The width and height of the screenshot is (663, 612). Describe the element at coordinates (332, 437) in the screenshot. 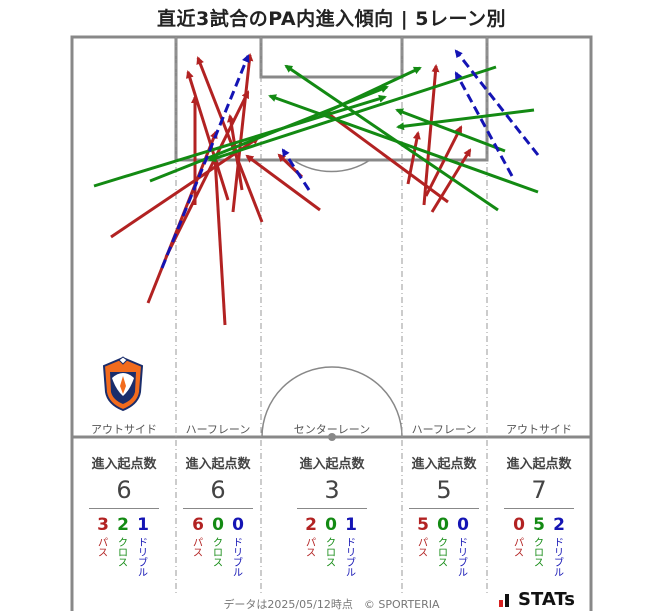

I see `center-spot` at that location.